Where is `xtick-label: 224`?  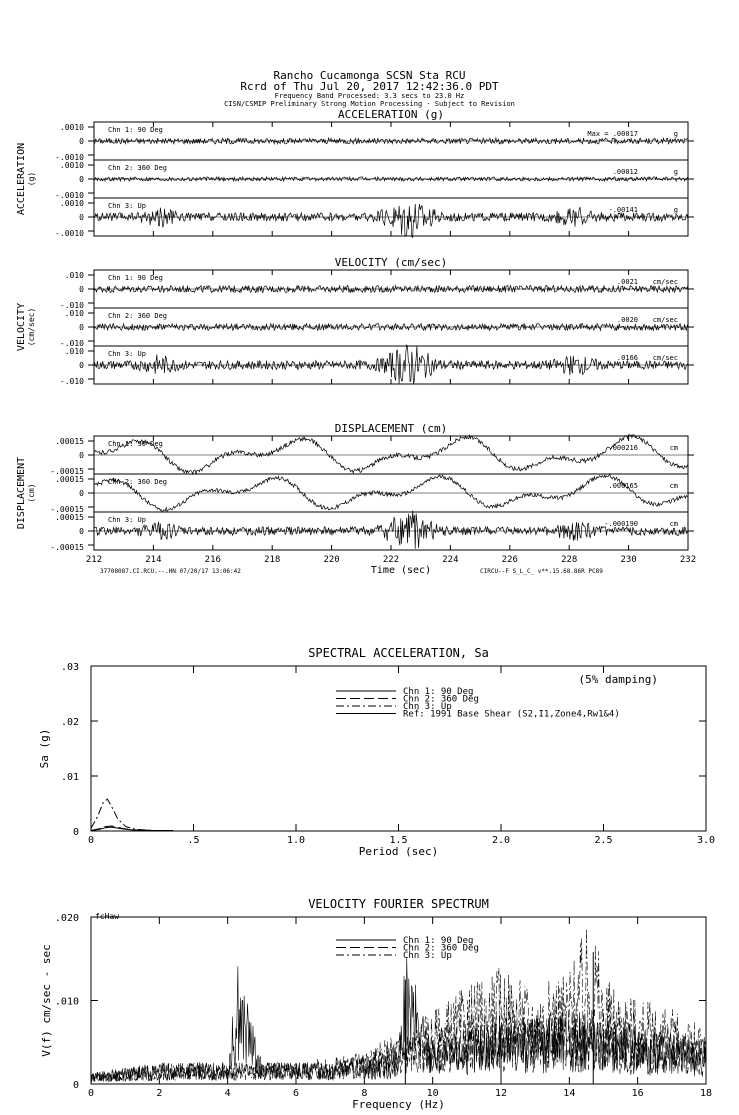
xtick-label: 224 is located at coordinates (450, 560).